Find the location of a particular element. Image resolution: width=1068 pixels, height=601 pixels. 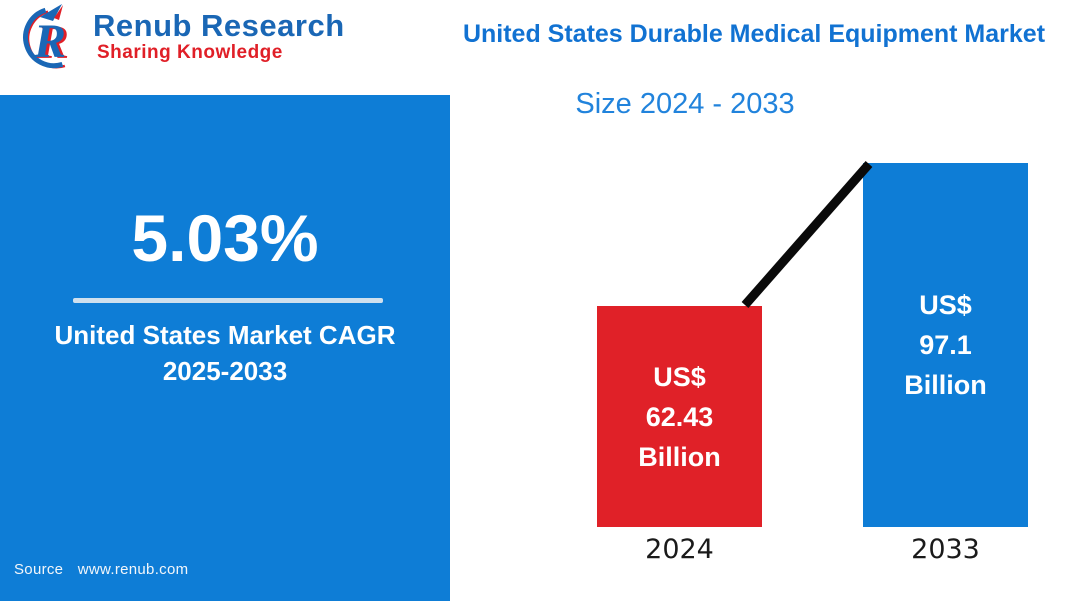

bar-2033: US$ 97.1 Billion is located at coordinates (945, 345).